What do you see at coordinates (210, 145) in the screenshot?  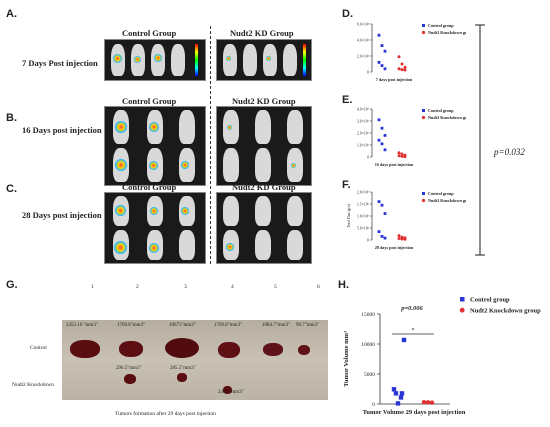 I see `group-divider` at bounding box center [210, 145].